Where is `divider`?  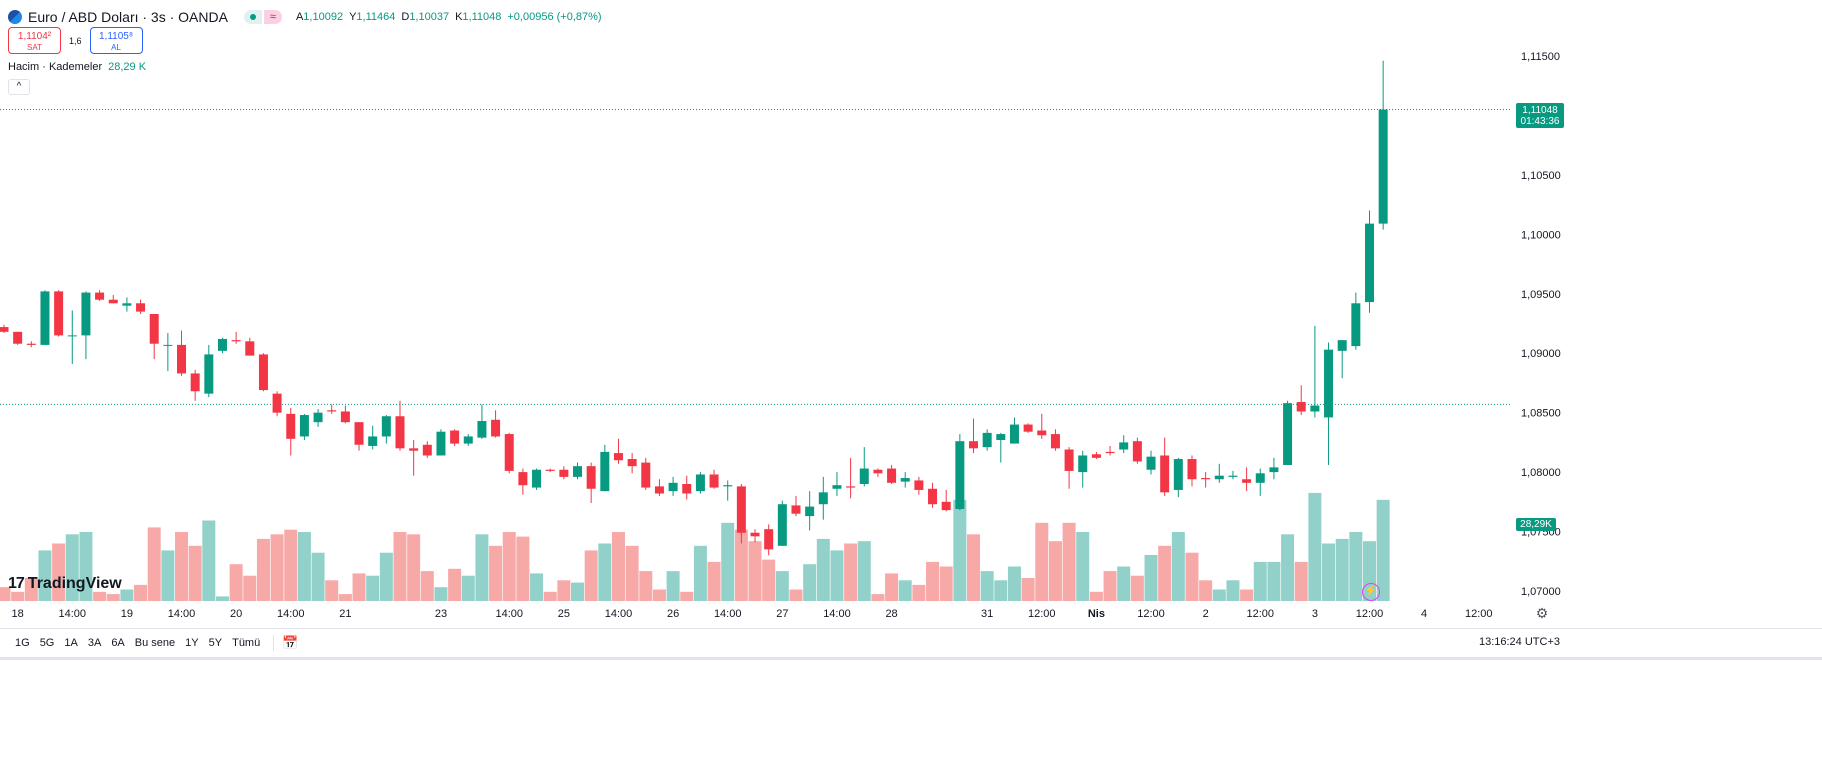 divider is located at coordinates (274, 642).